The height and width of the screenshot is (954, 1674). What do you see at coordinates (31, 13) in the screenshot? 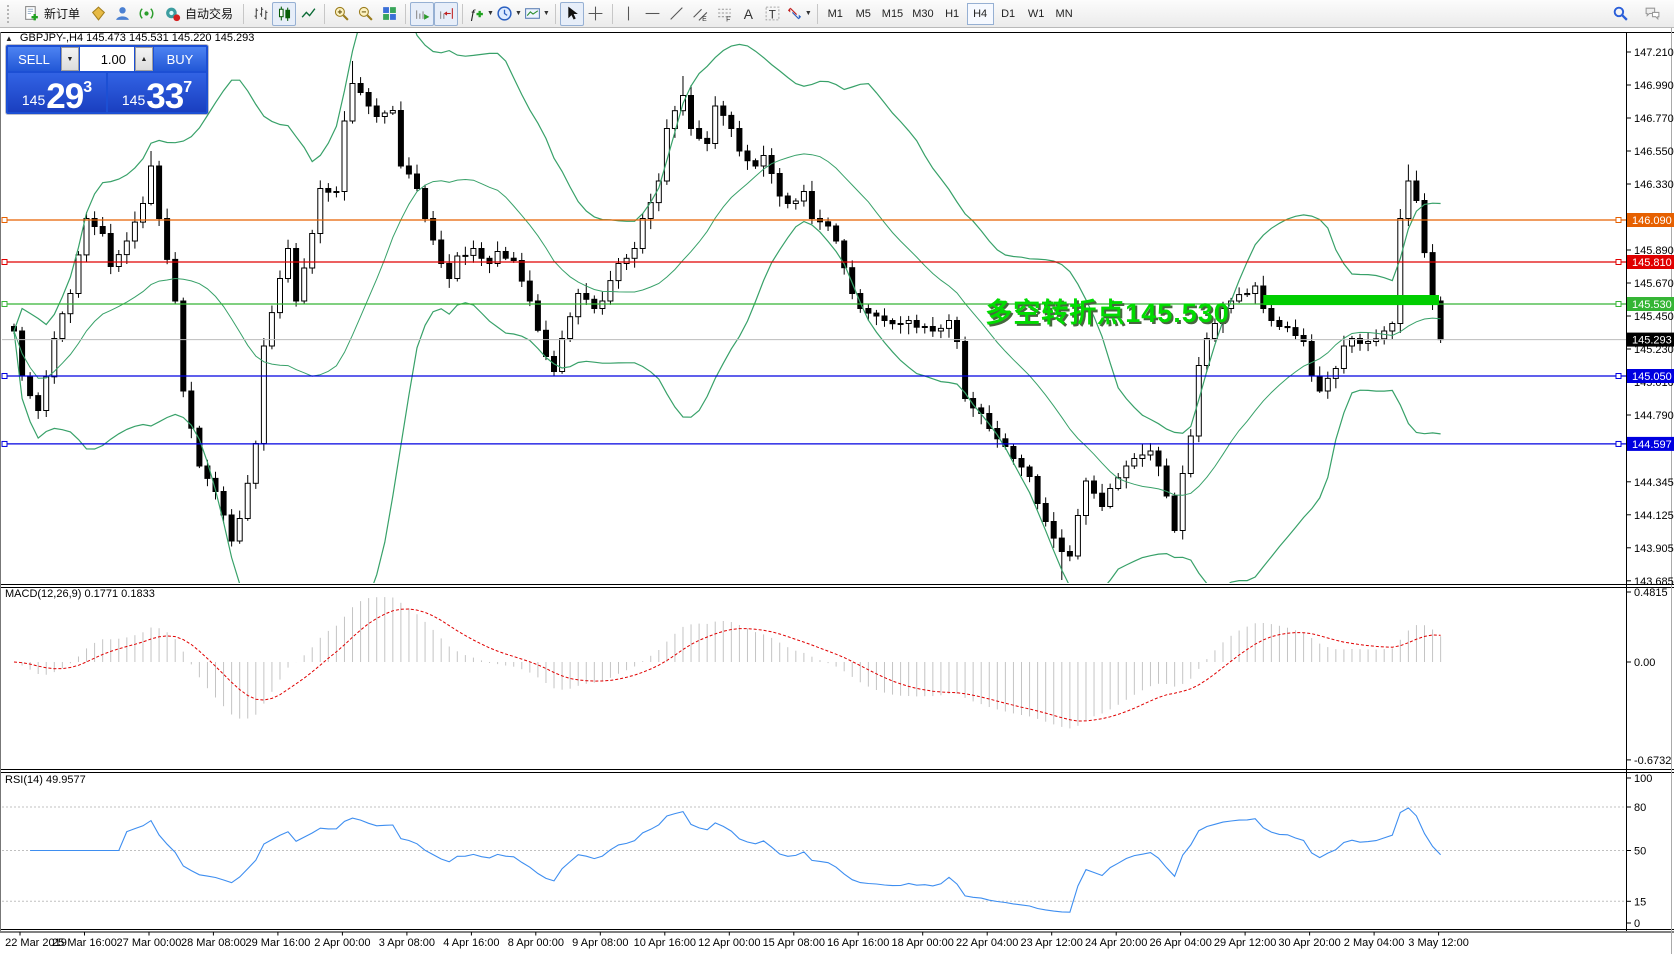
I see `new-order-icon` at bounding box center [31, 13].